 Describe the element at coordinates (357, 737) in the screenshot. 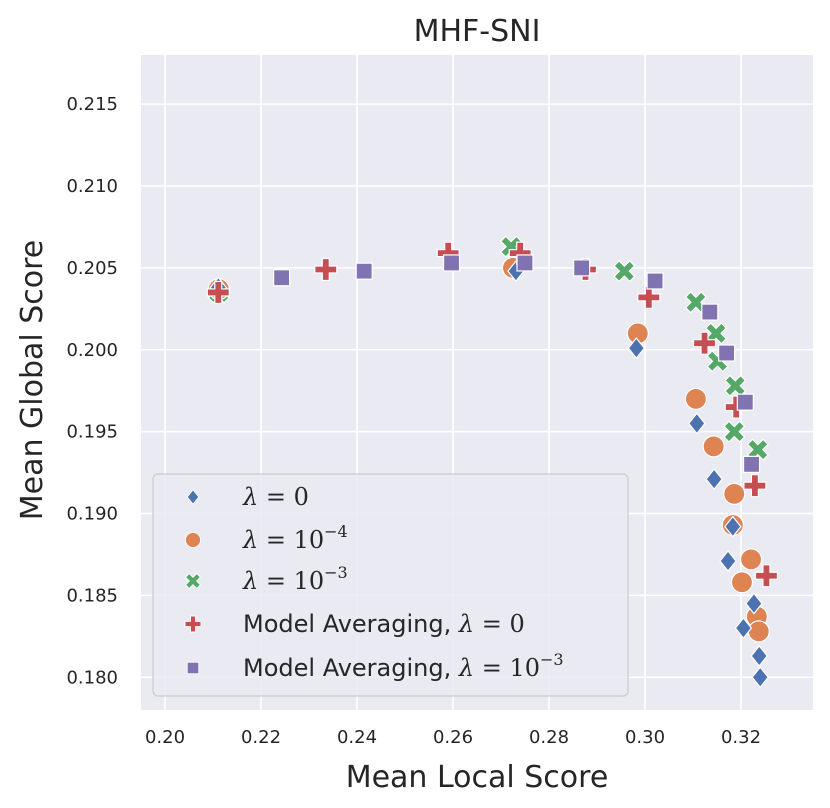

I see `x-tick-label: 0.24` at that location.